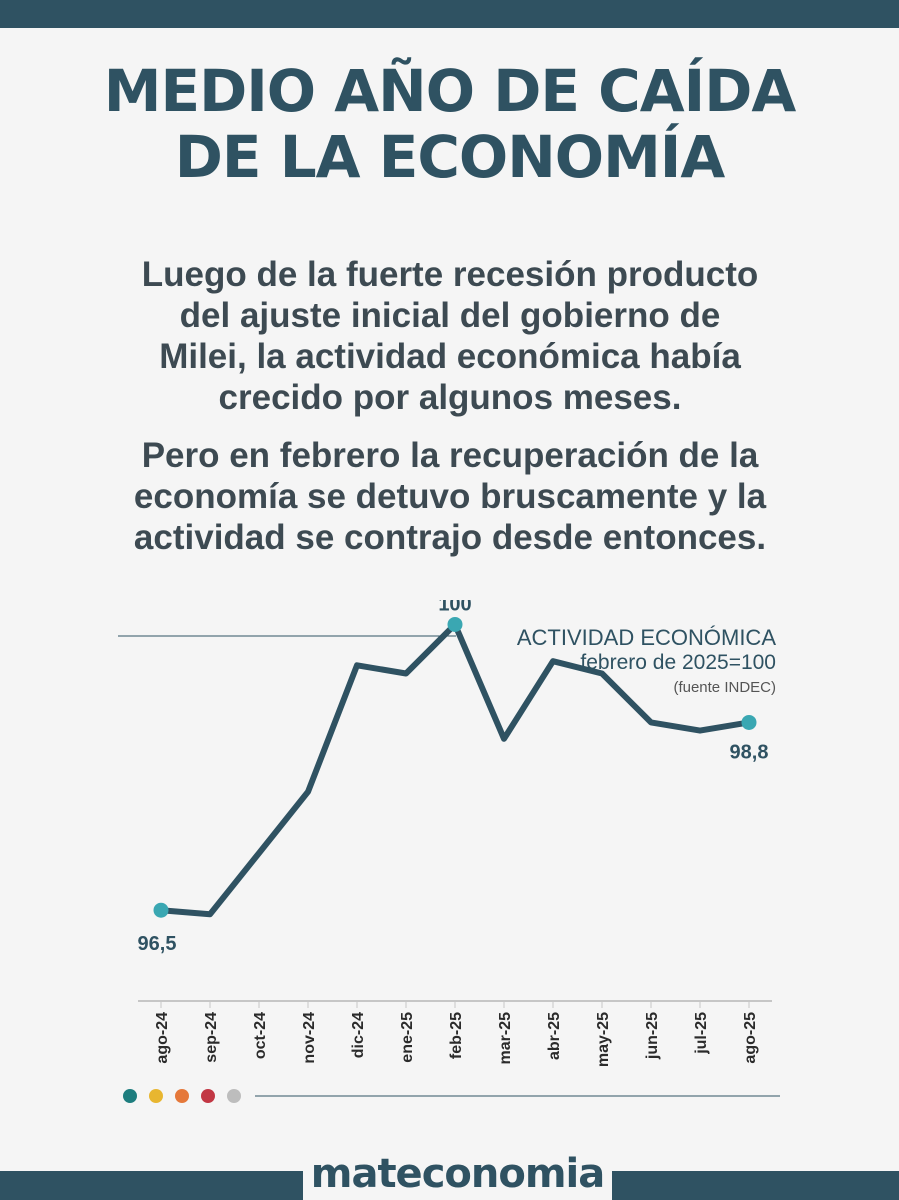 Image resolution: width=899 pixels, height=1200 pixels. I want to click on color-legend, so click(182, 1096).